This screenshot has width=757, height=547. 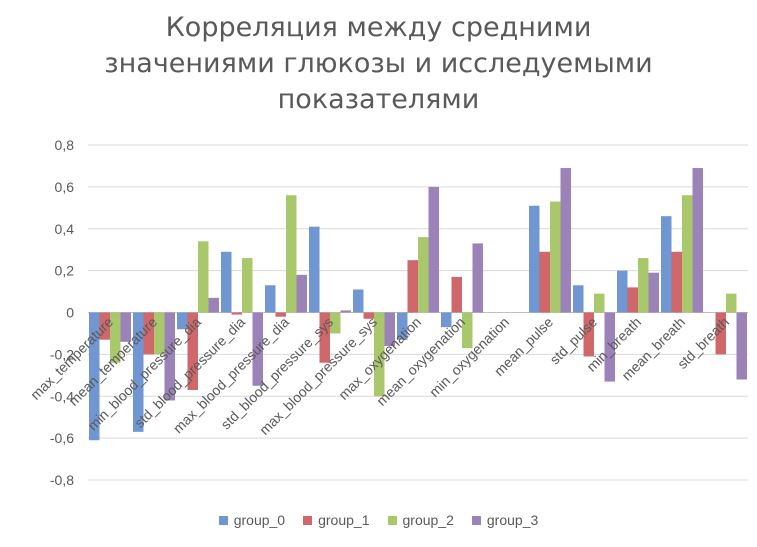 I want to click on y-tick-label: 0,6, so click(x=65, y=187).